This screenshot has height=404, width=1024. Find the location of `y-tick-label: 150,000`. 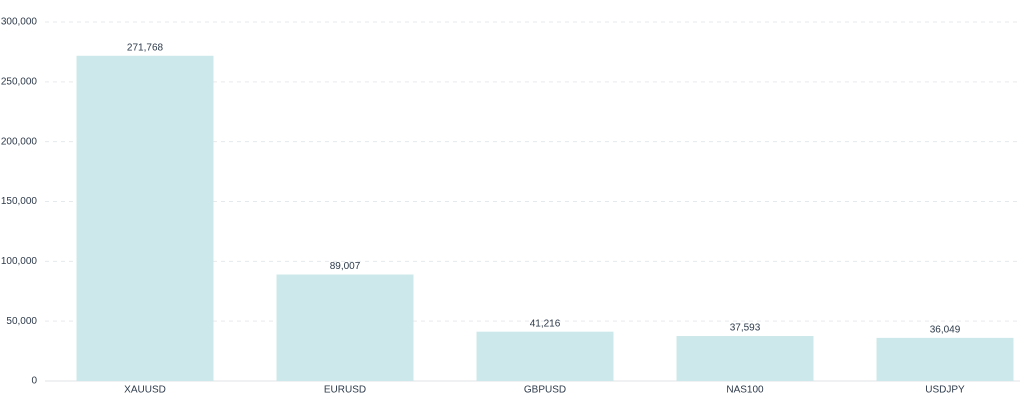

y-tick-label: 150,000 is located at coordinates (19, 201).